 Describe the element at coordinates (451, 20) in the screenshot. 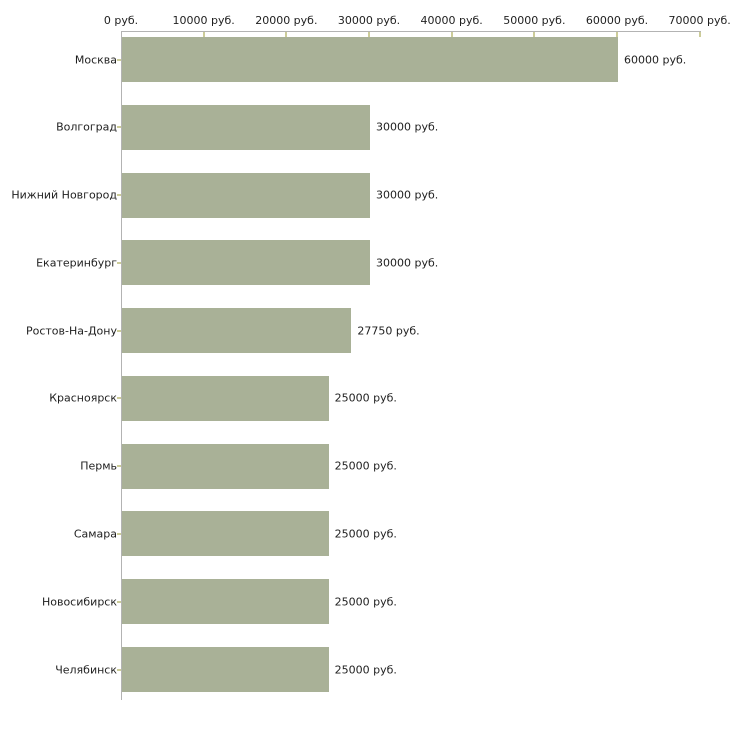

I see `x-axis-tick-label: 40000 руб.` at that location.